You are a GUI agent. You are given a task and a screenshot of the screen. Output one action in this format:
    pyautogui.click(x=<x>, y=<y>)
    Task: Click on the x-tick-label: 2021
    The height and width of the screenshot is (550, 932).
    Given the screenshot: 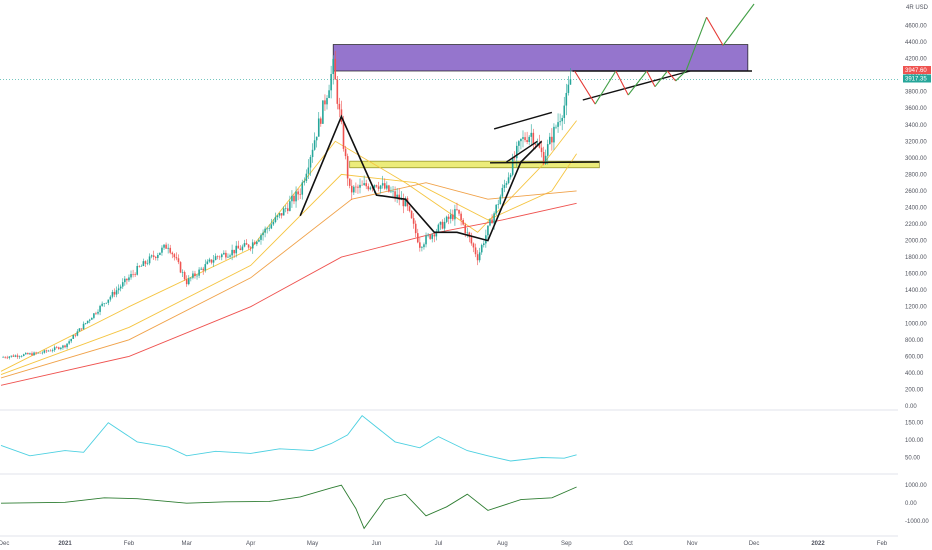 What is the action you would take?
    pyautogui.click(x=65, y=544)
    